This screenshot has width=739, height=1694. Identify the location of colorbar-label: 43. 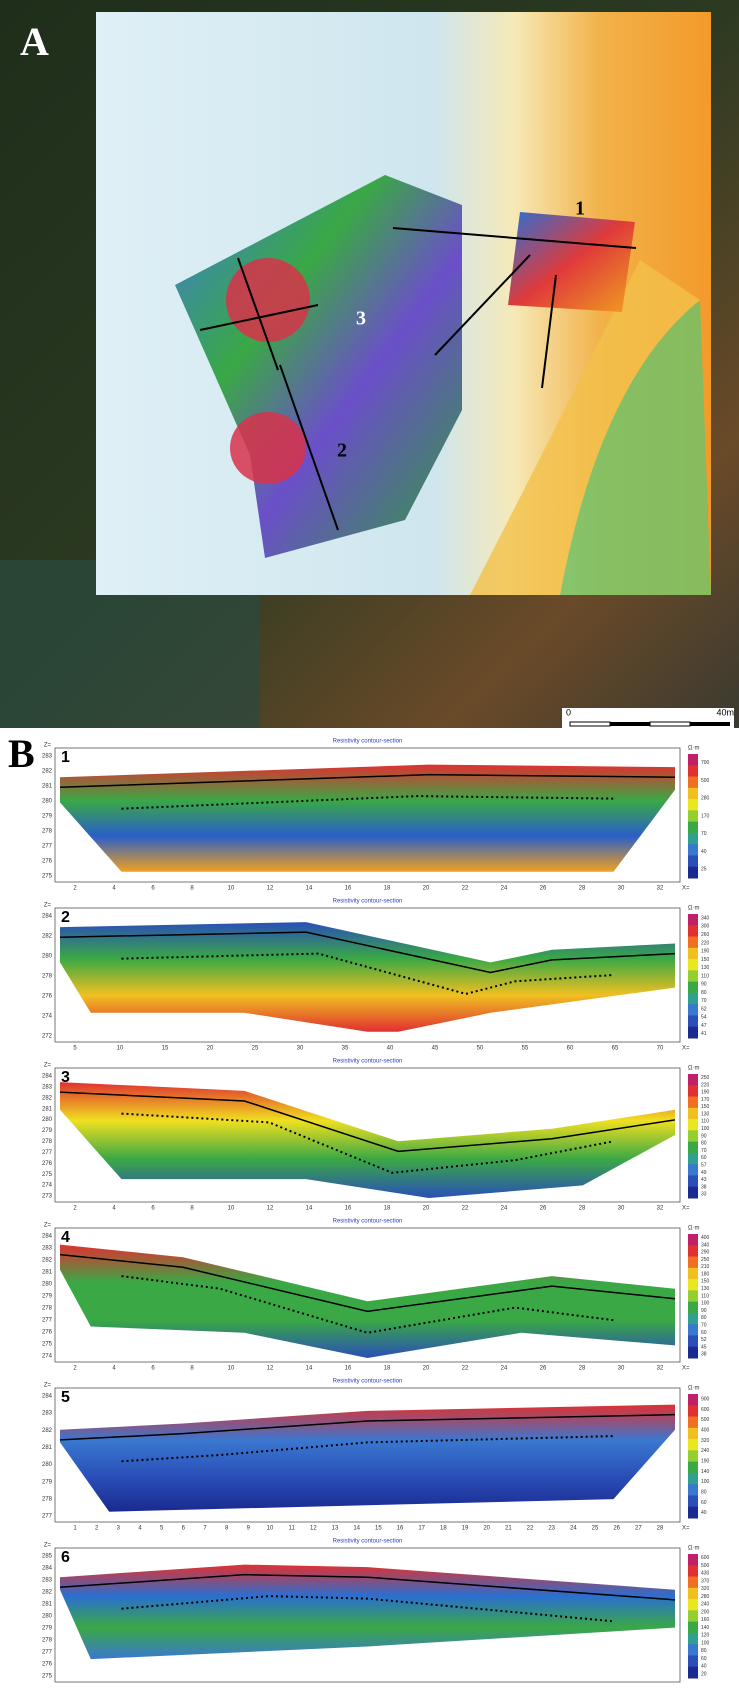
(704, 1180).